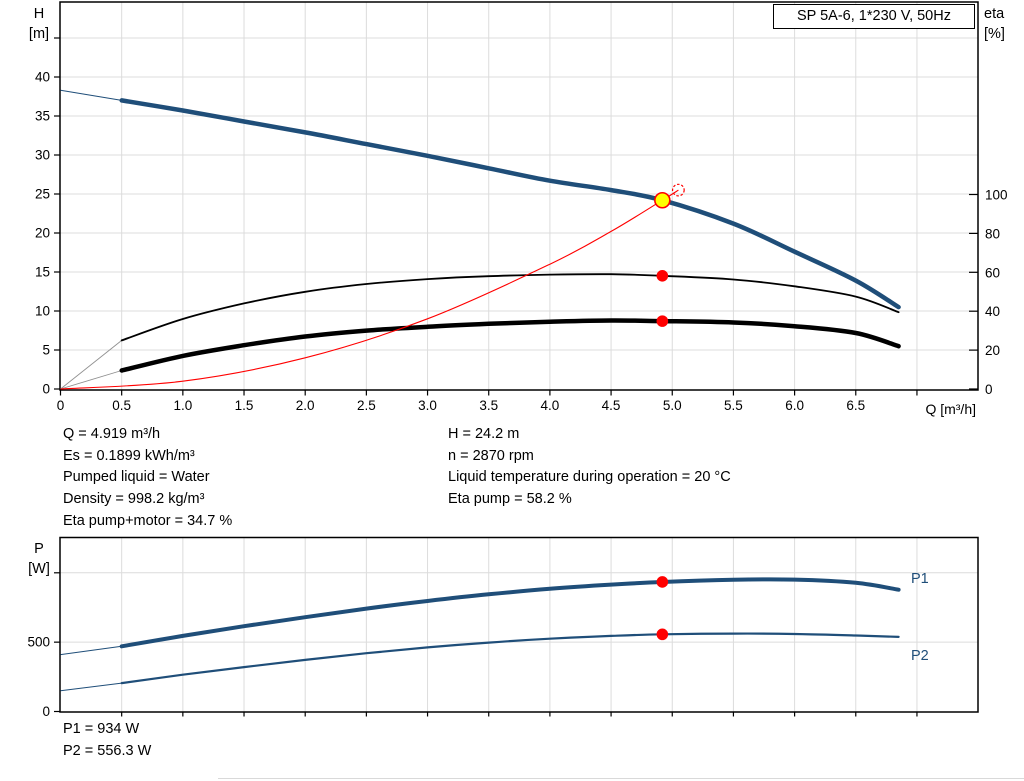 The image size is (1024, 781). What do you see at coordinates (794, 405) in the screenshot?
I see `x-tick-label: 6.0` at bounding box center [794, 405].